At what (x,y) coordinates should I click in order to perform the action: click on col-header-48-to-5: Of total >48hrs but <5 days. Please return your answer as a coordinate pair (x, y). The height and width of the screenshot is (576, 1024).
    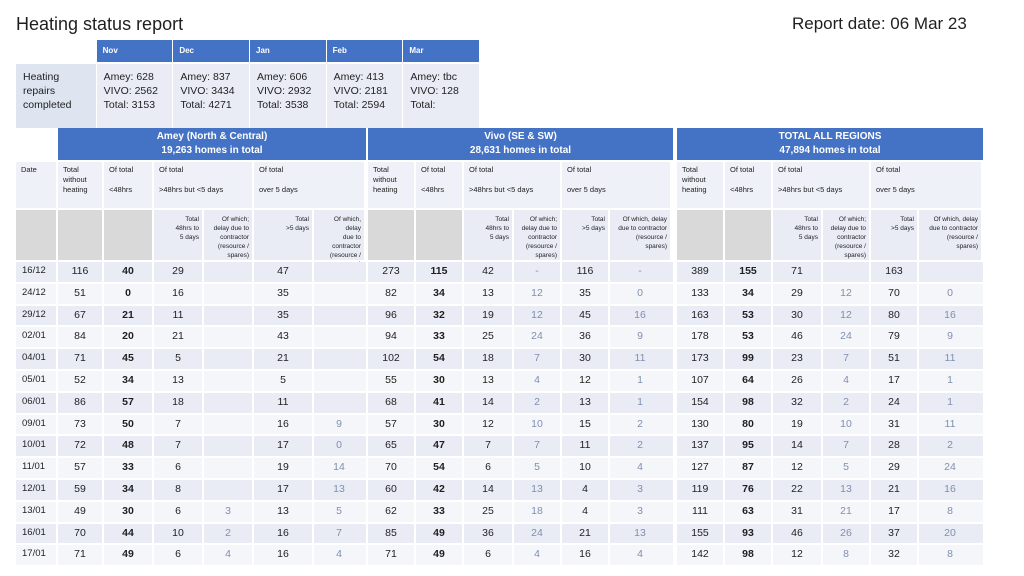
    Looking at the image, I should click on (512, 185).